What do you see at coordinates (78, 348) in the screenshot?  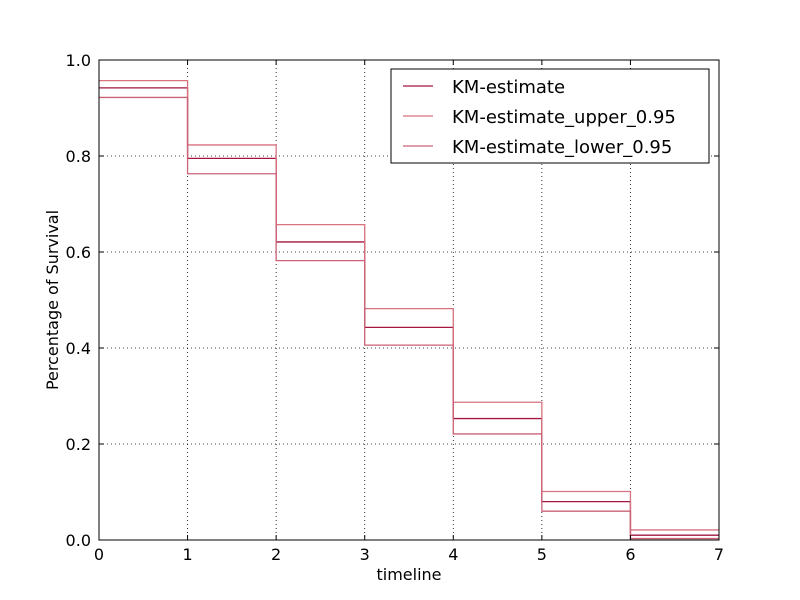 I see `y-tick-label: 0.4` at bounding box center [78, 348].